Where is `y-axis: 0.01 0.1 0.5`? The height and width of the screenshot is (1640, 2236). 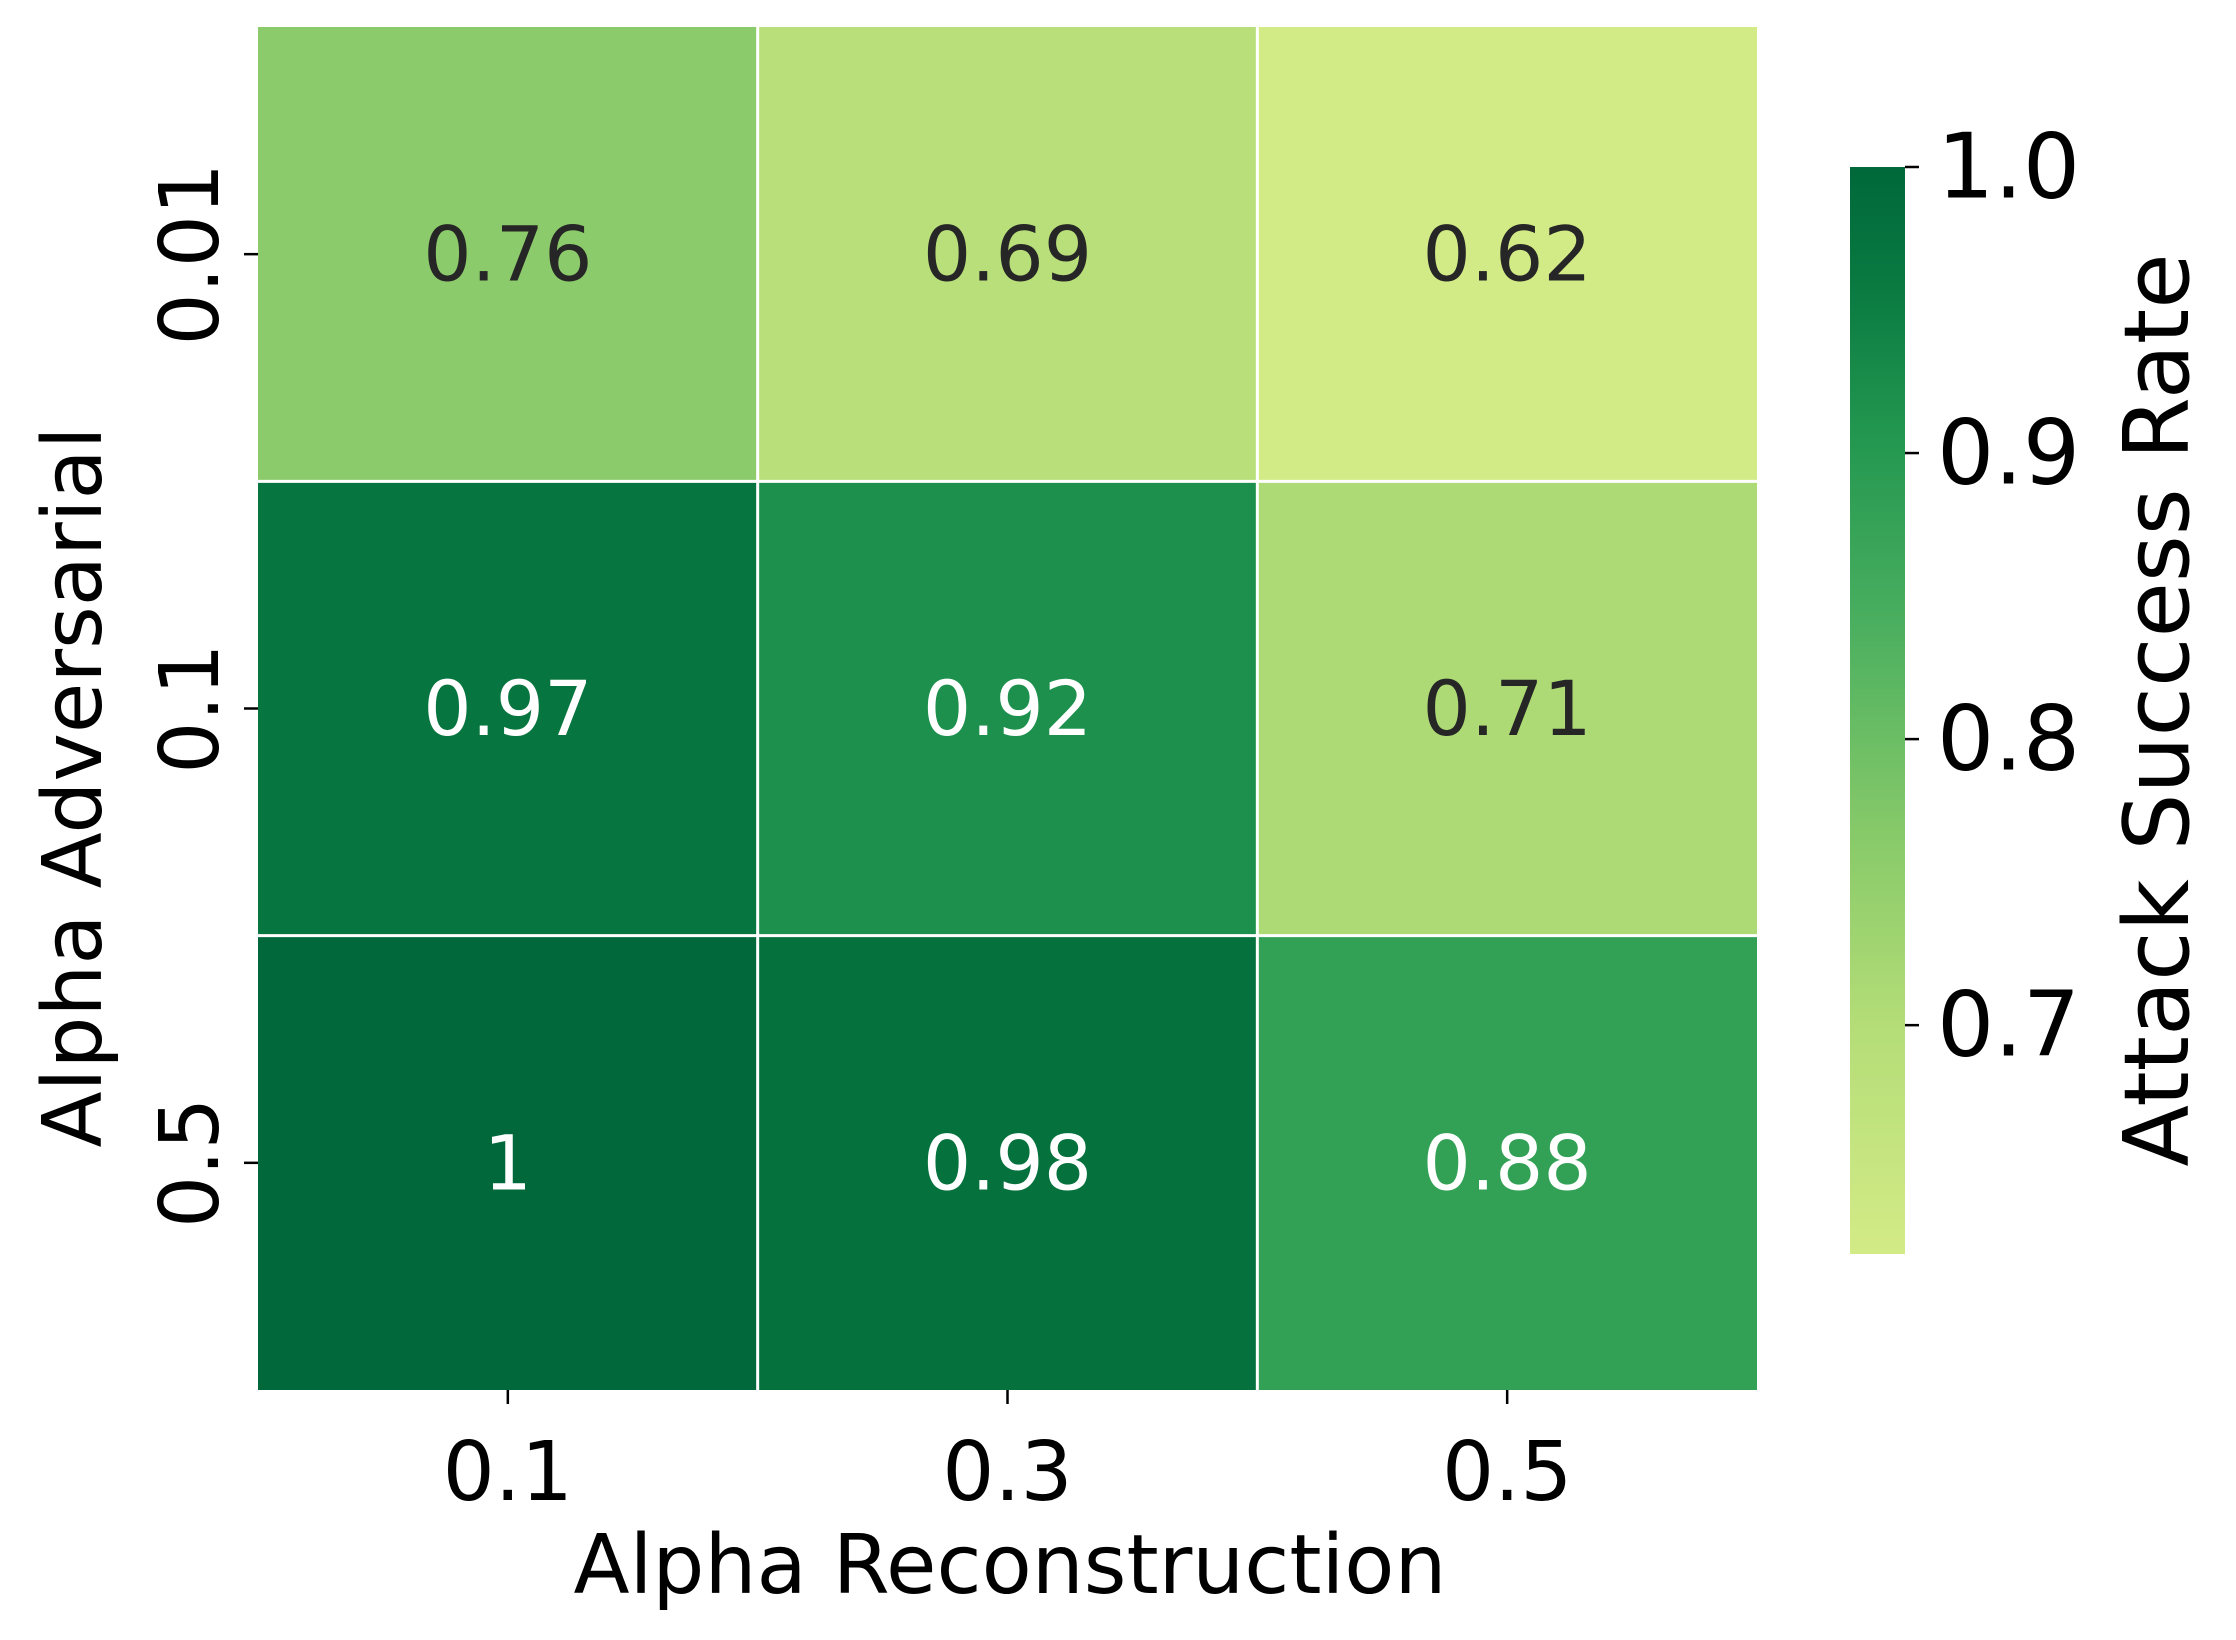 y-axis: 0.01 0.1 0.5 is located at coordinates (200, 695).